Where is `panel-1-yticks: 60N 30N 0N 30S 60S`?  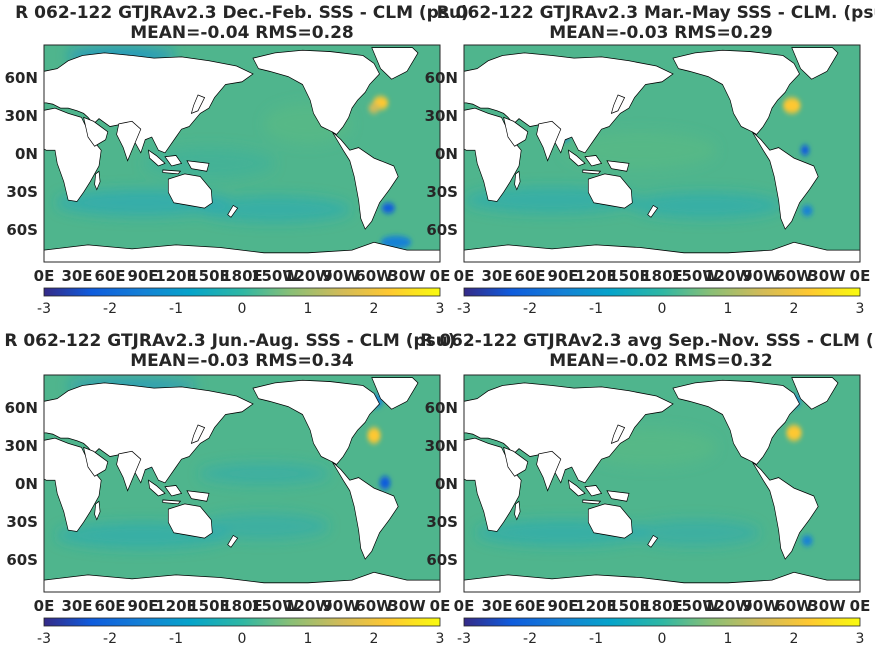 panel-1-yticks: 60N 30N 0N 30S 60S is located at coordinates (21, 154).